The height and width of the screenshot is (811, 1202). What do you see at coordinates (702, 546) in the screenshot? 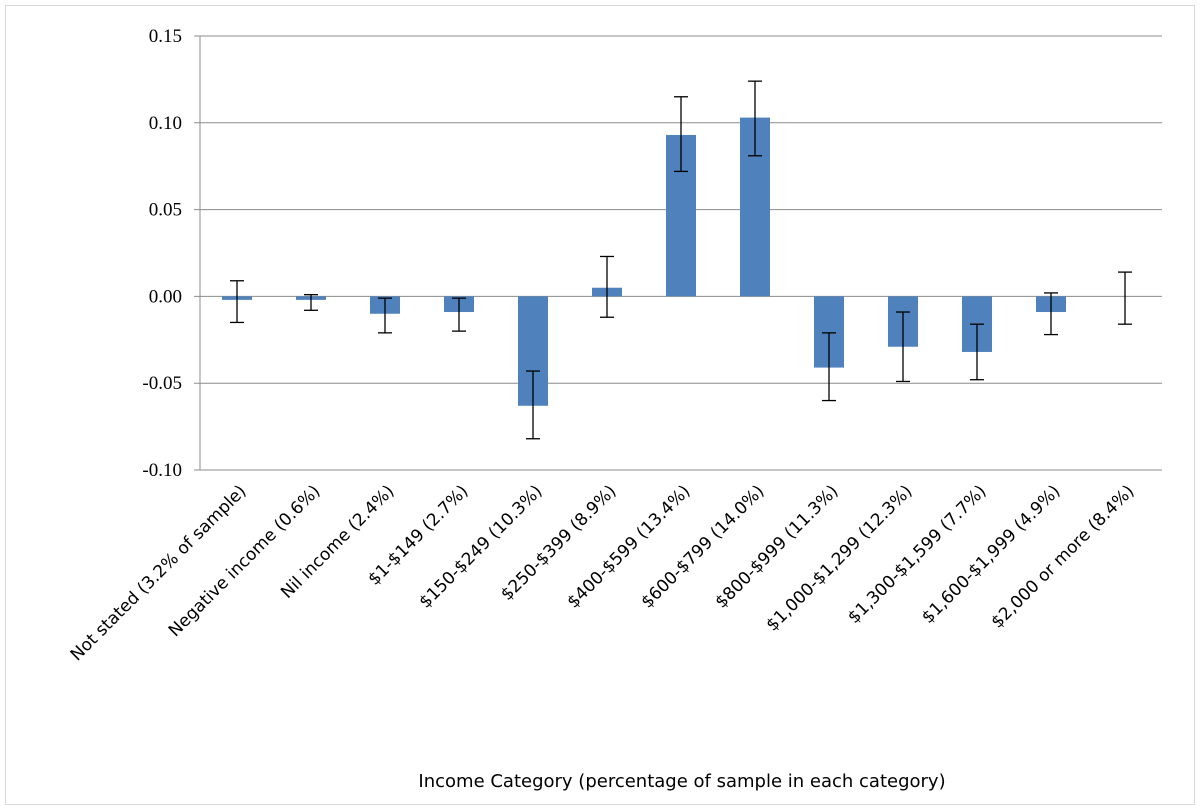
I see `x-tick-label: $600-$799 (14.0%)` at bounding box center [702, 546].